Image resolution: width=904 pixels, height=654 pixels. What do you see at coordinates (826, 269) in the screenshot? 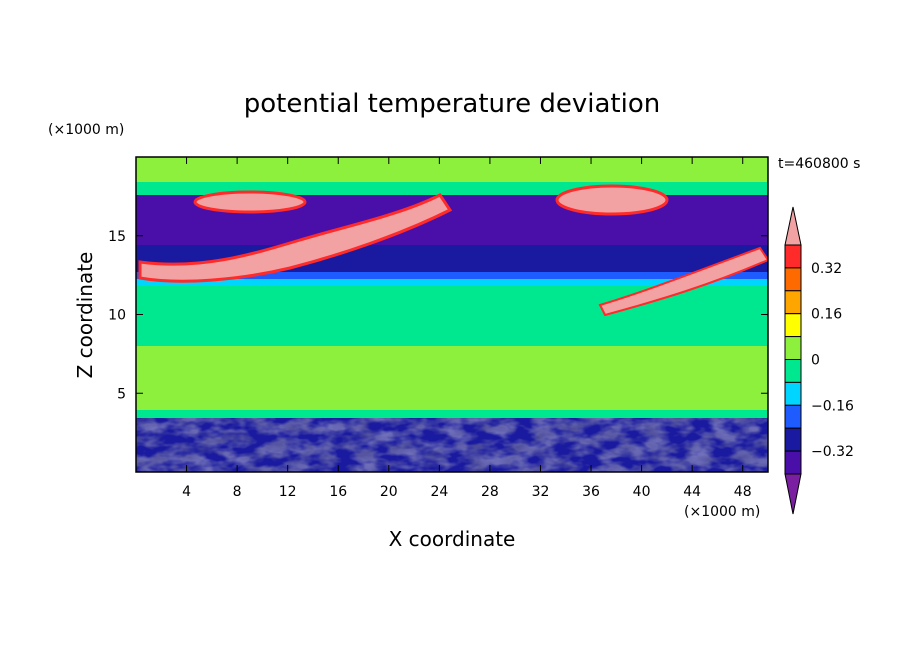
I see `colorbar-label: 0.32` at bounding box center [826, 269].